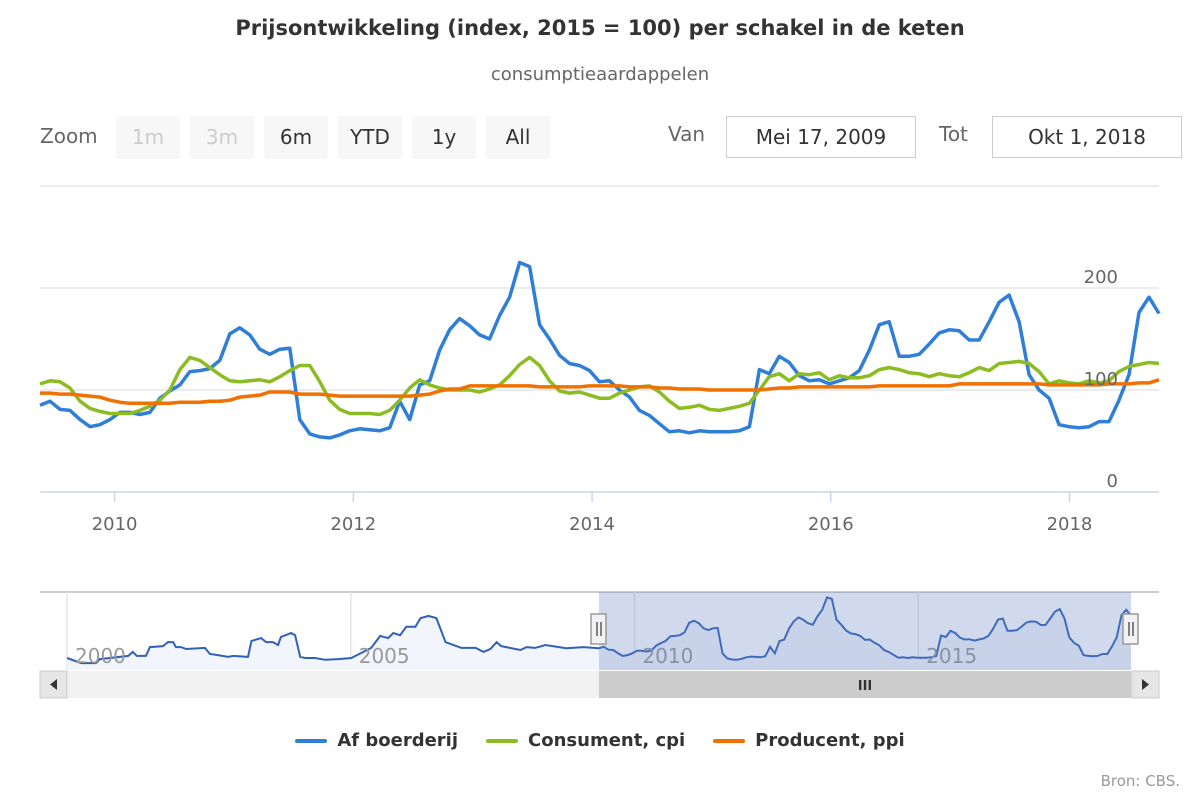 The image size is (1200, 800). What do you see at coordinates (444, 137) in the screenshot?
I see `zoom-1y-button: 1y` at bounding box center [444, 137].